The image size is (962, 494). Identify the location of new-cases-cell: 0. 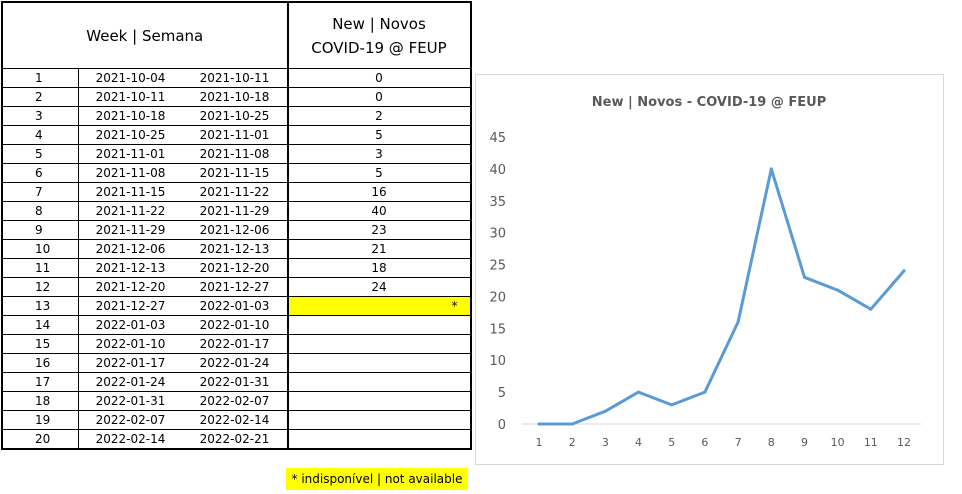
(379, 78).